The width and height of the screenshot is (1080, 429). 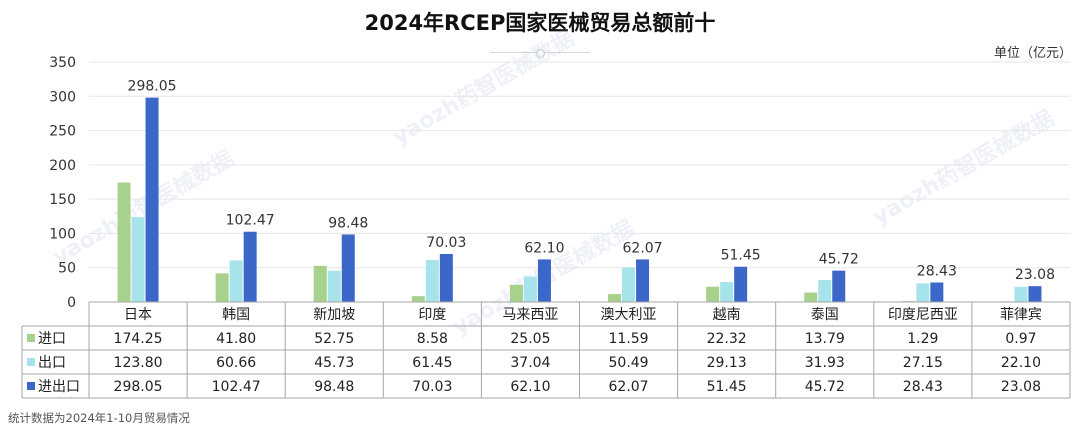 I want to click on data-label: 28.43, so click(x=937, y=272).